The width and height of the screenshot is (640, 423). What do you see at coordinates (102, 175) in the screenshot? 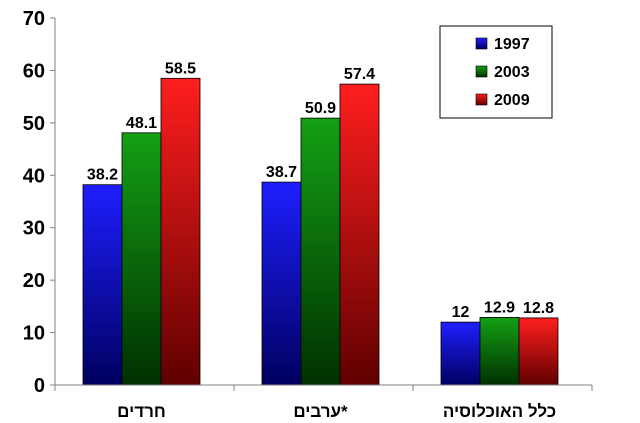
I see `data-label-1997-0: 38.2` at bounding box center [102, 175].